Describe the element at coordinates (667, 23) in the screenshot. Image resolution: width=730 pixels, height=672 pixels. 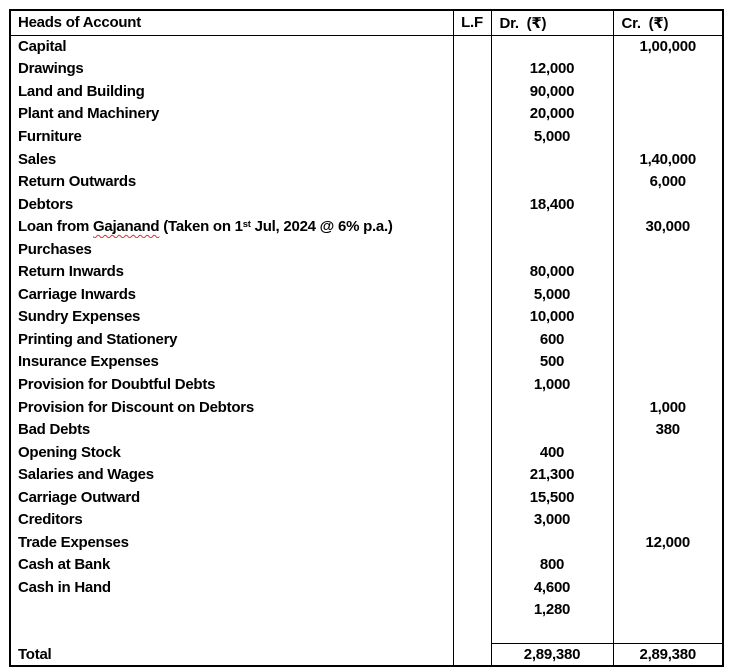
I see `col-header-cr: Cr. (₹)` at that location.